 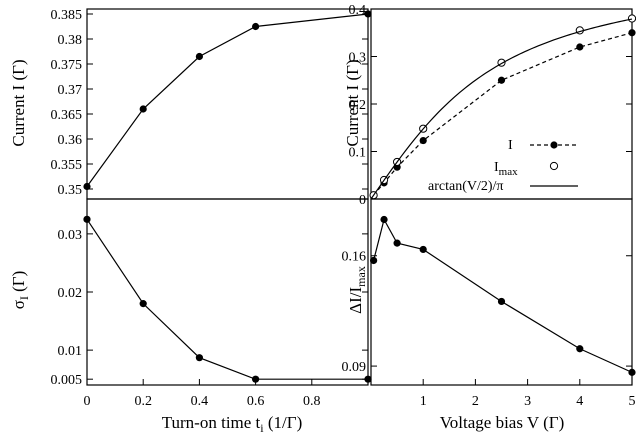 What do you see at coordinates (70, 90) in the screenshot?
I see `y-tick-label: 0.37` at bounding box center [70, 90].